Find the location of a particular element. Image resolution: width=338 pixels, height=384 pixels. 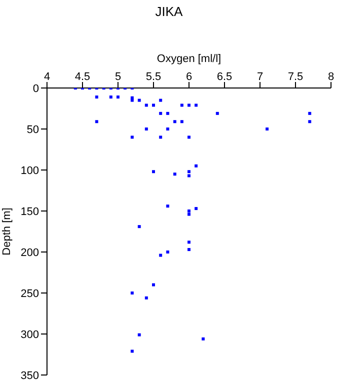

chart-title: JIKA is located at coordinates (169, 11).